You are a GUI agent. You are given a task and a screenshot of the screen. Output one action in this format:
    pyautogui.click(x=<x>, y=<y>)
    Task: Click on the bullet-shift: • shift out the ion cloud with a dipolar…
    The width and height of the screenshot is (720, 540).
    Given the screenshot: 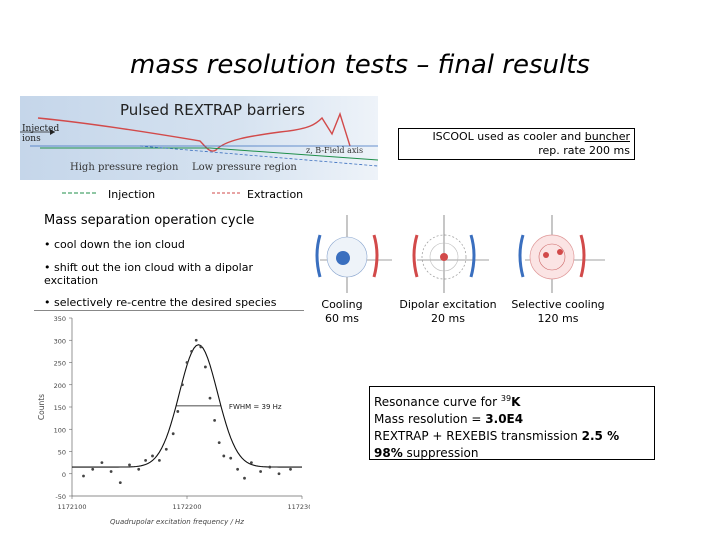 What is the action you would take?
    pyautogui.click(x=148, y=274)
    